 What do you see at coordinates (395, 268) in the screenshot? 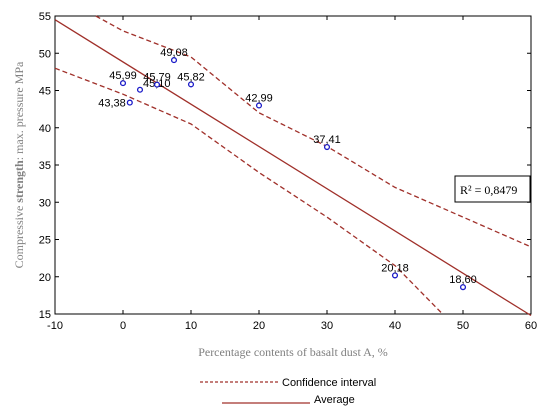
I see `data-label: 20,18` at bounding box center [395, 268].